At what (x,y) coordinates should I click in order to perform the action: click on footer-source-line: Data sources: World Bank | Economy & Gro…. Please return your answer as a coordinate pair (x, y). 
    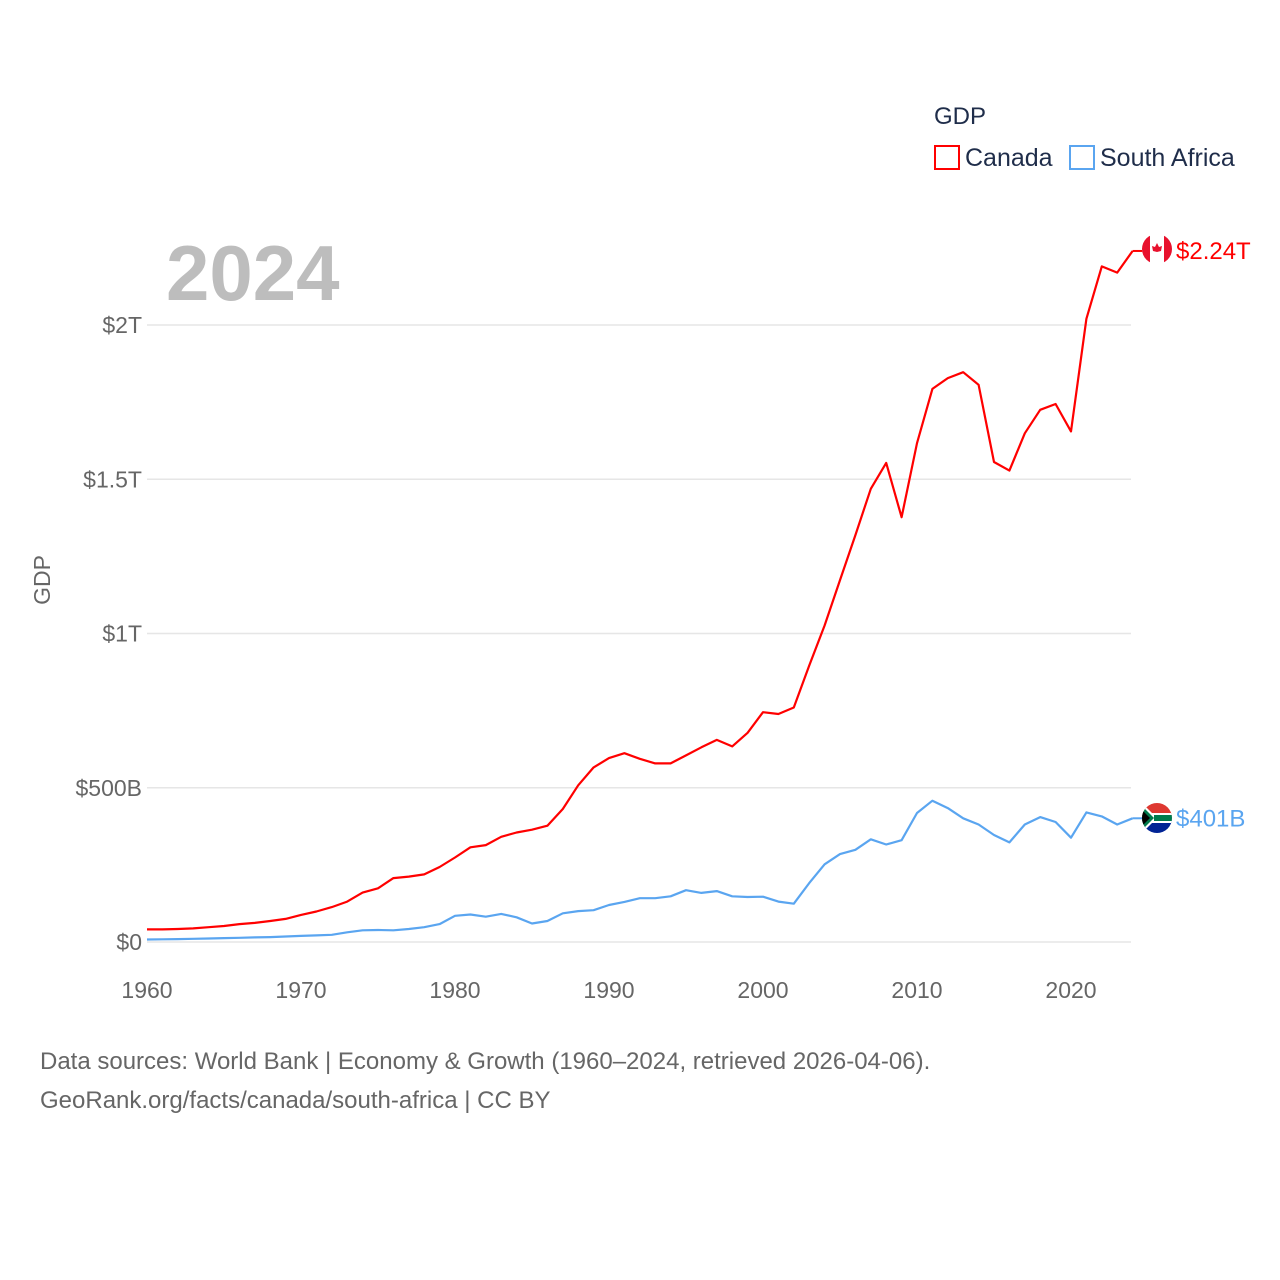
    Looking at the image, I should click on (485, 1061).